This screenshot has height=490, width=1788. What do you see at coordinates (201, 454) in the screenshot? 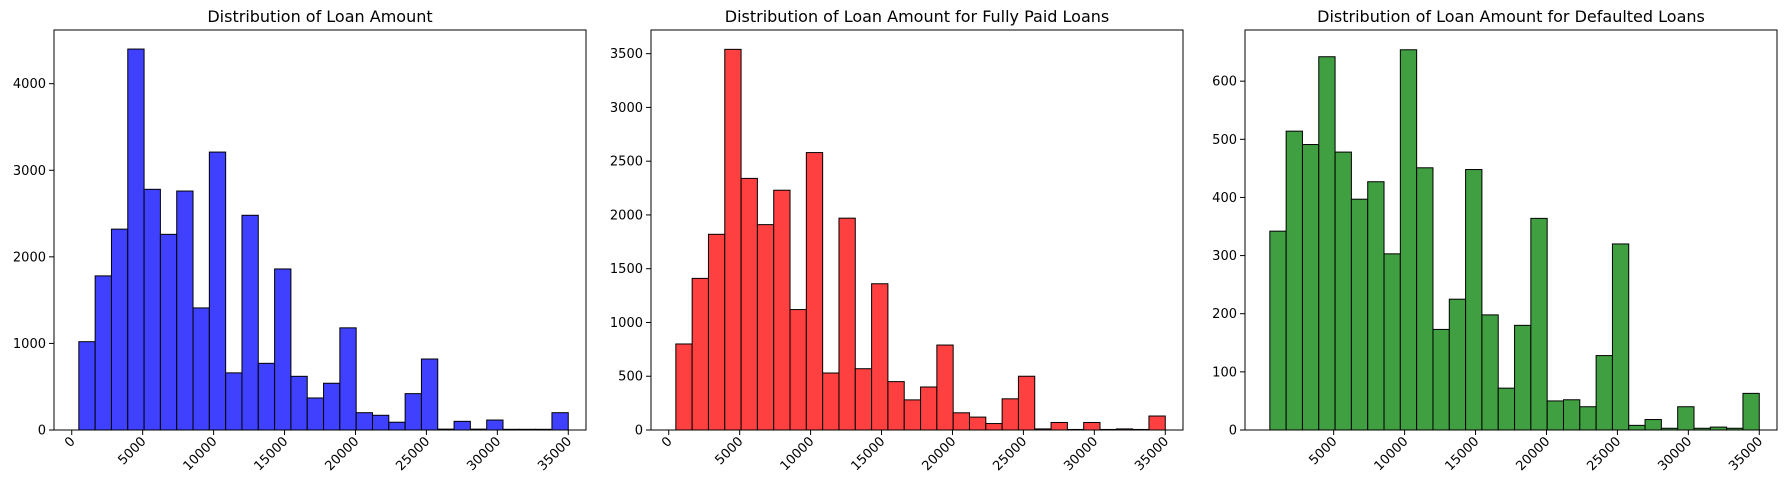
I see `x-tick-label: 10000` at bounding box center [201, 454].